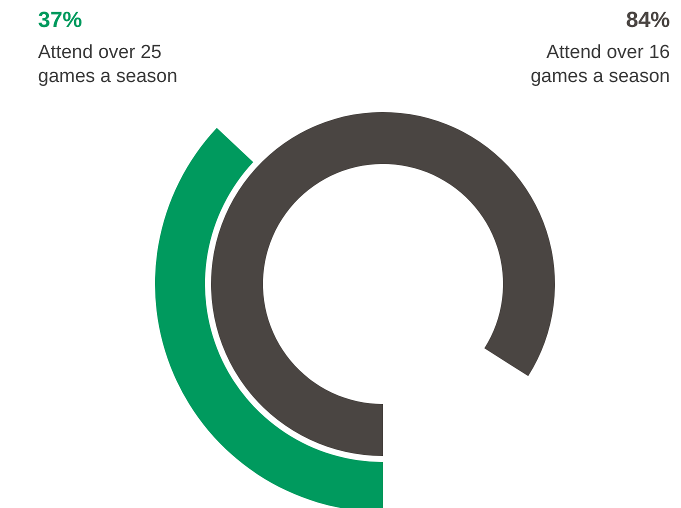  What do you see at coordinates (600, 64) in the screenshot?
I see `category-label: Attend over 16 games a season` at bounding box center [600, 64].